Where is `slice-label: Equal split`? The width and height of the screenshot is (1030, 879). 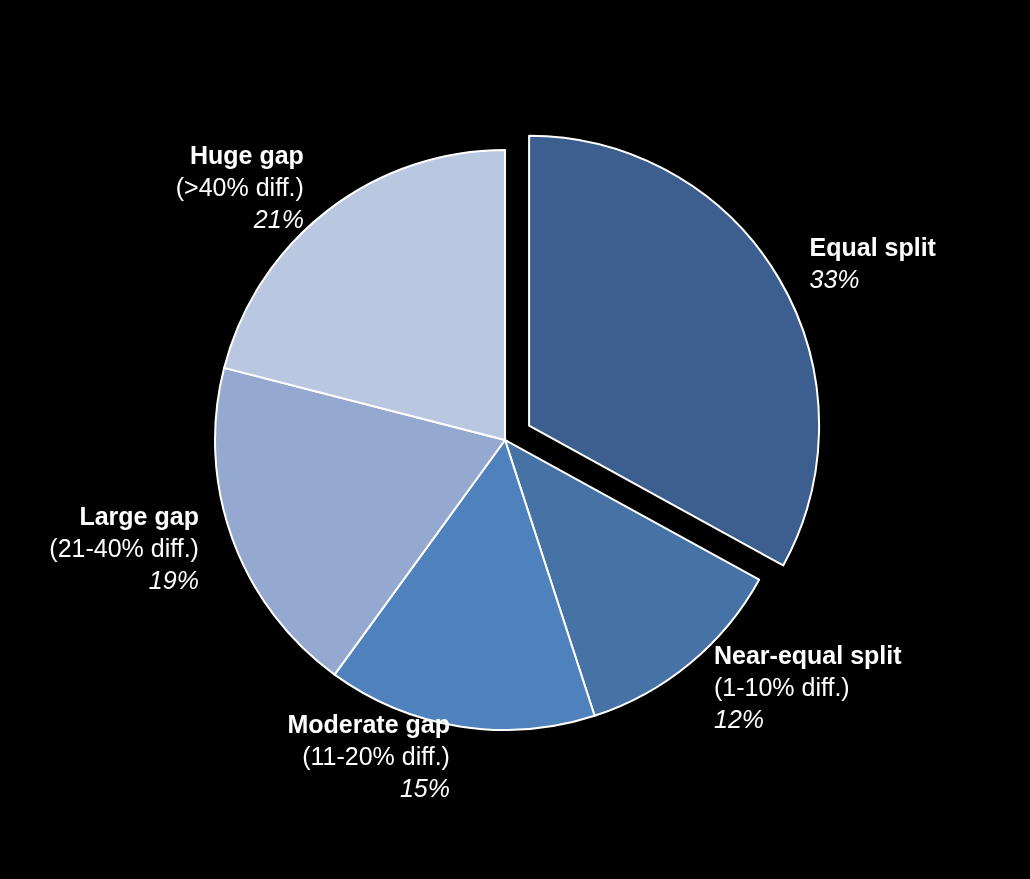
slice-label: Equal split is located at coordinates (873, 246).